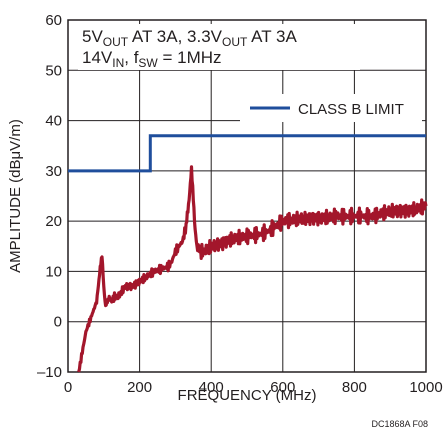  Describe the element at coordinates (189, 38) in the screenshot. I see `annotation-line-1: 5VOUT AT 3A, 3.3VOUT AT 3A` at that location.